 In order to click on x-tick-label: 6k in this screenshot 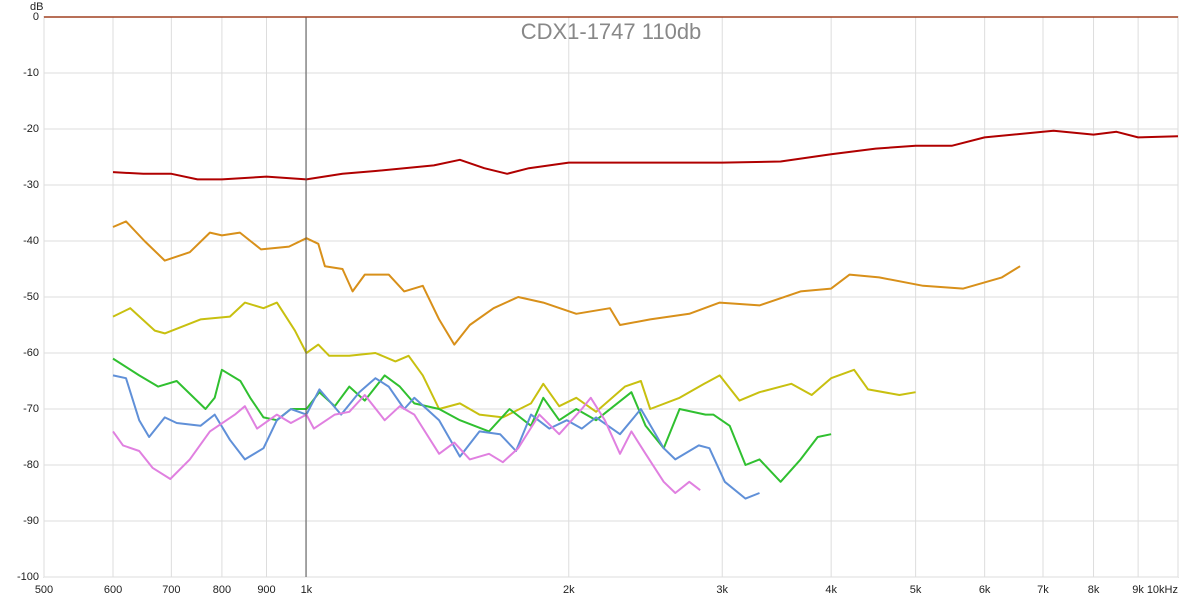, I will do `click(985, 590)`.